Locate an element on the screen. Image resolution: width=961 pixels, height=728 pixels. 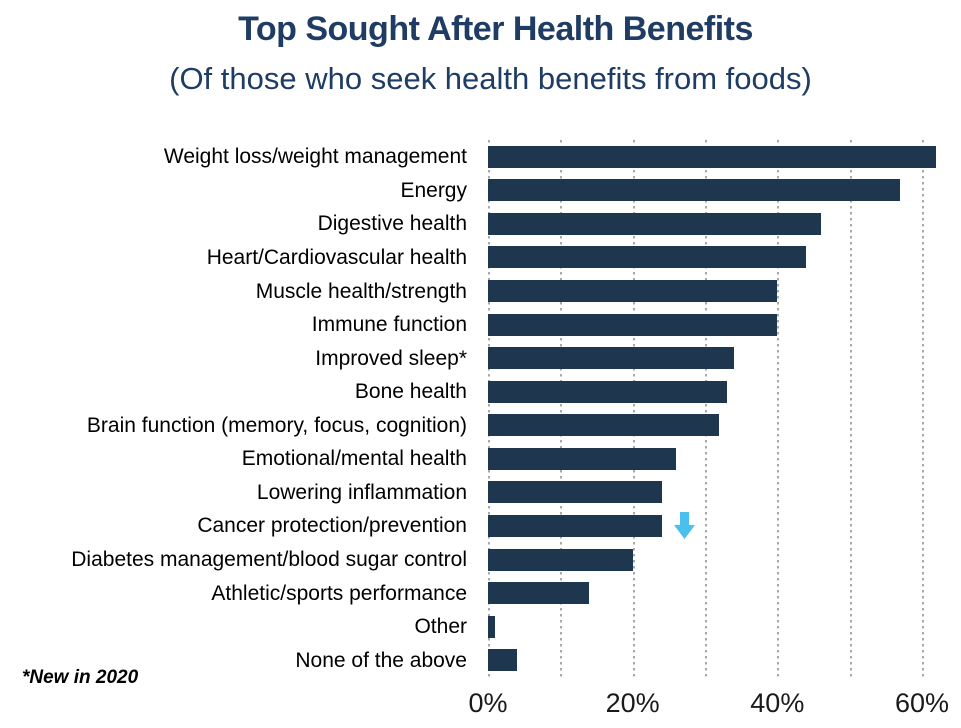
chart-row: Energy is located at coordinates (480, 191).